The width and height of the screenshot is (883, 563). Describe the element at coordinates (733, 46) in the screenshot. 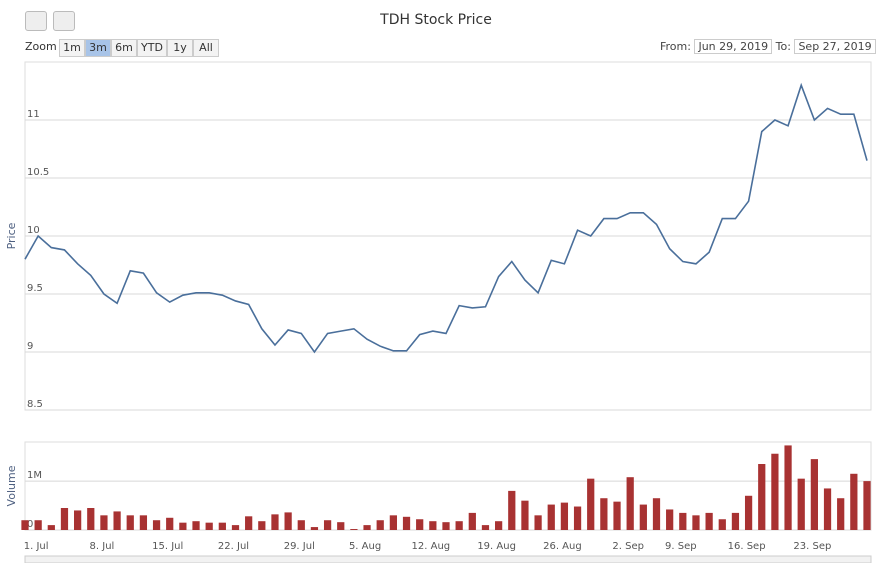

I see `from-input: Jun 29, 2019` at that location.